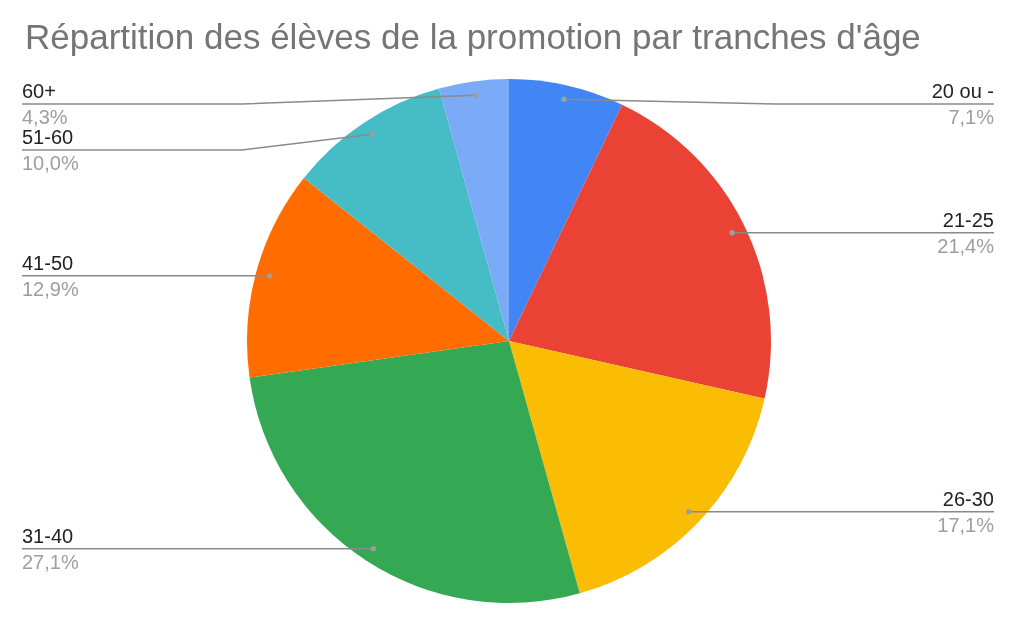  What do you see at coordinates (39, 91) in the screenshot?
I see `slice-label: 60+` at bounding box center [39, 91].